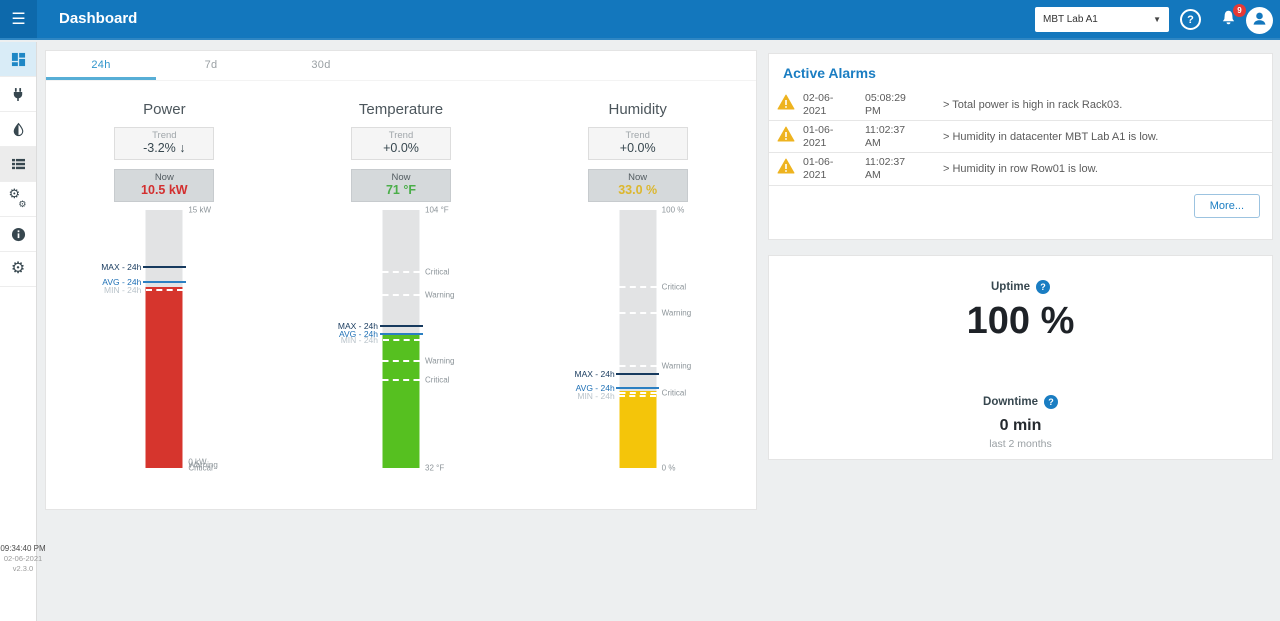 The height and width of the screenshot is (621, 1280). What do you see at coordinates (101, 65) in the screenshot?
I see `tab-24h: 24h` at bounding box center [101, 65].